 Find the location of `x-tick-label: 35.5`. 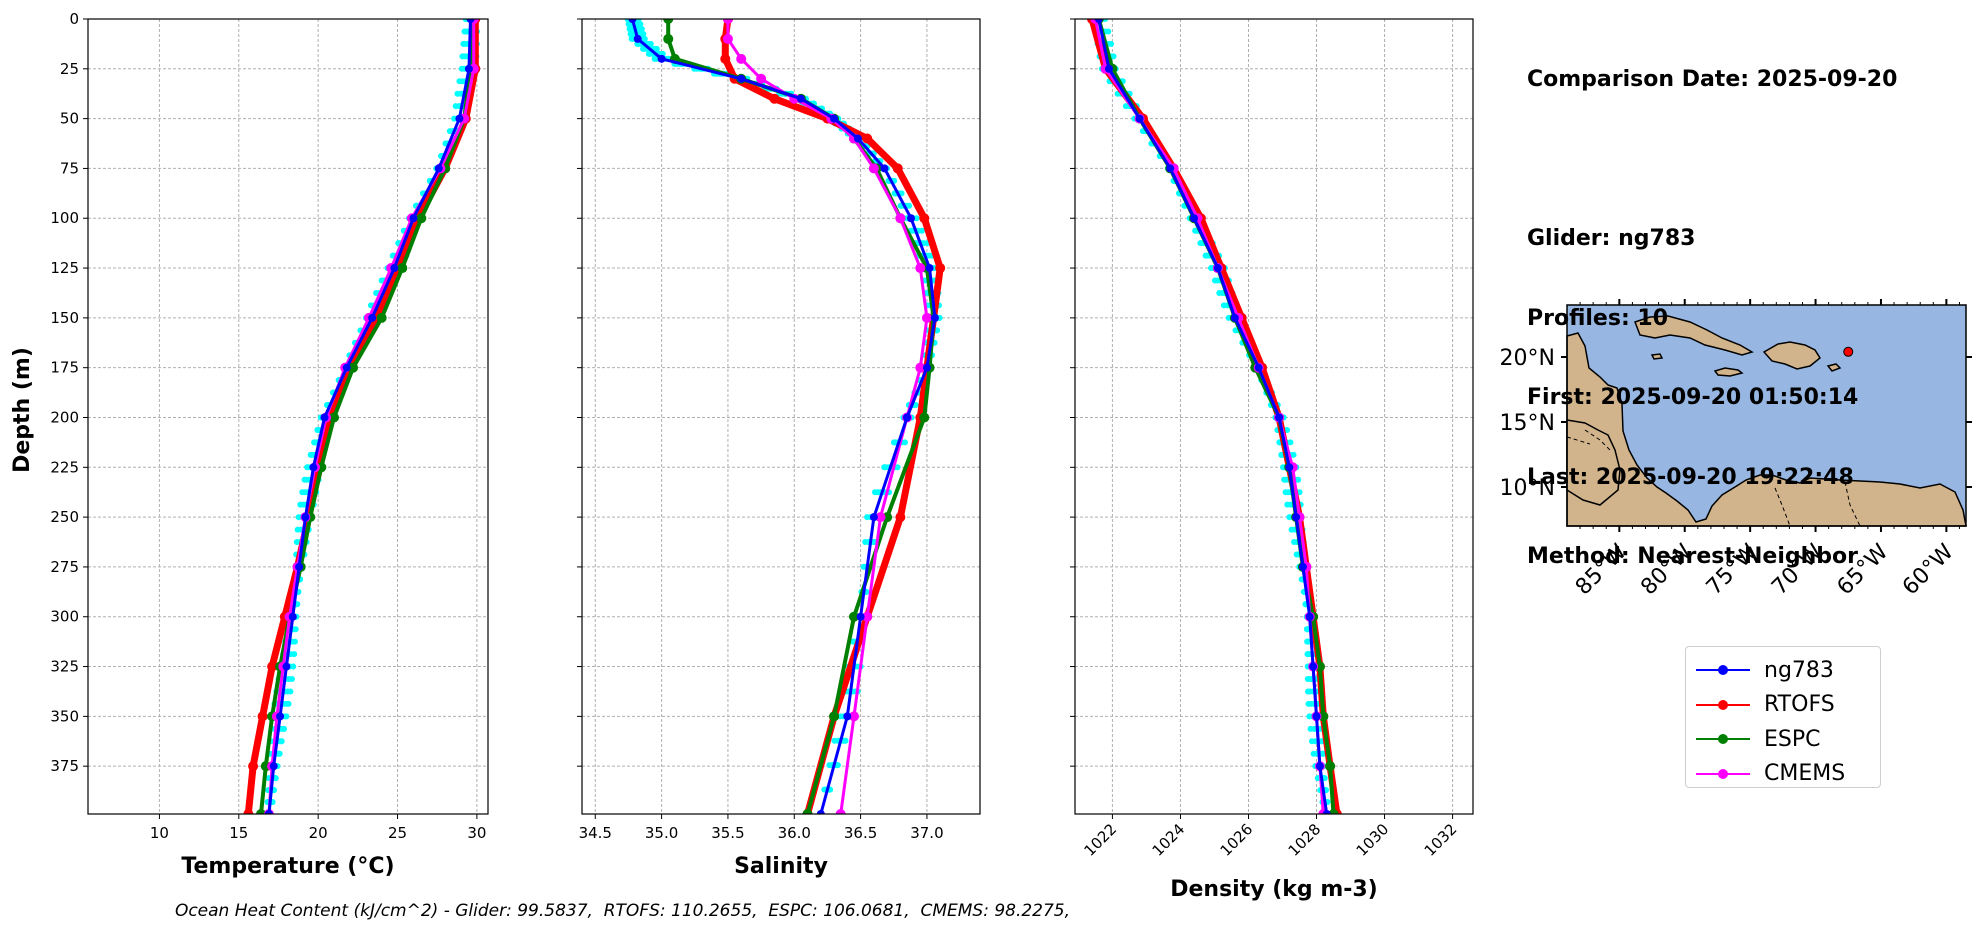

x-tick-label: 35.5 is located at coordinates (727, 833).